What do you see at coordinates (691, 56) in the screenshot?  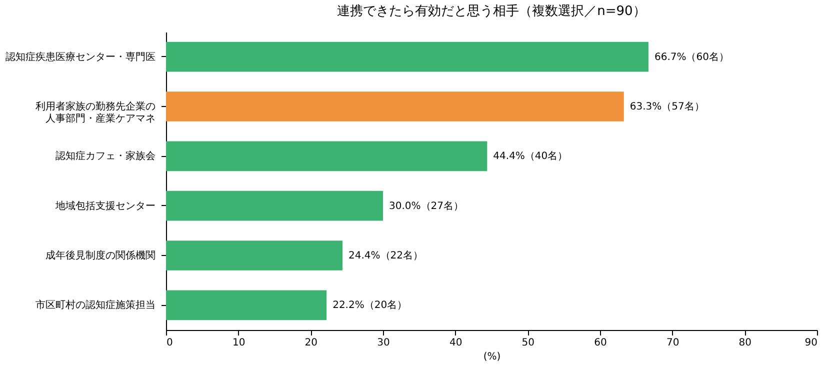 I see `data-label: 66.7%（60名）` at bounding box center [691, 56].